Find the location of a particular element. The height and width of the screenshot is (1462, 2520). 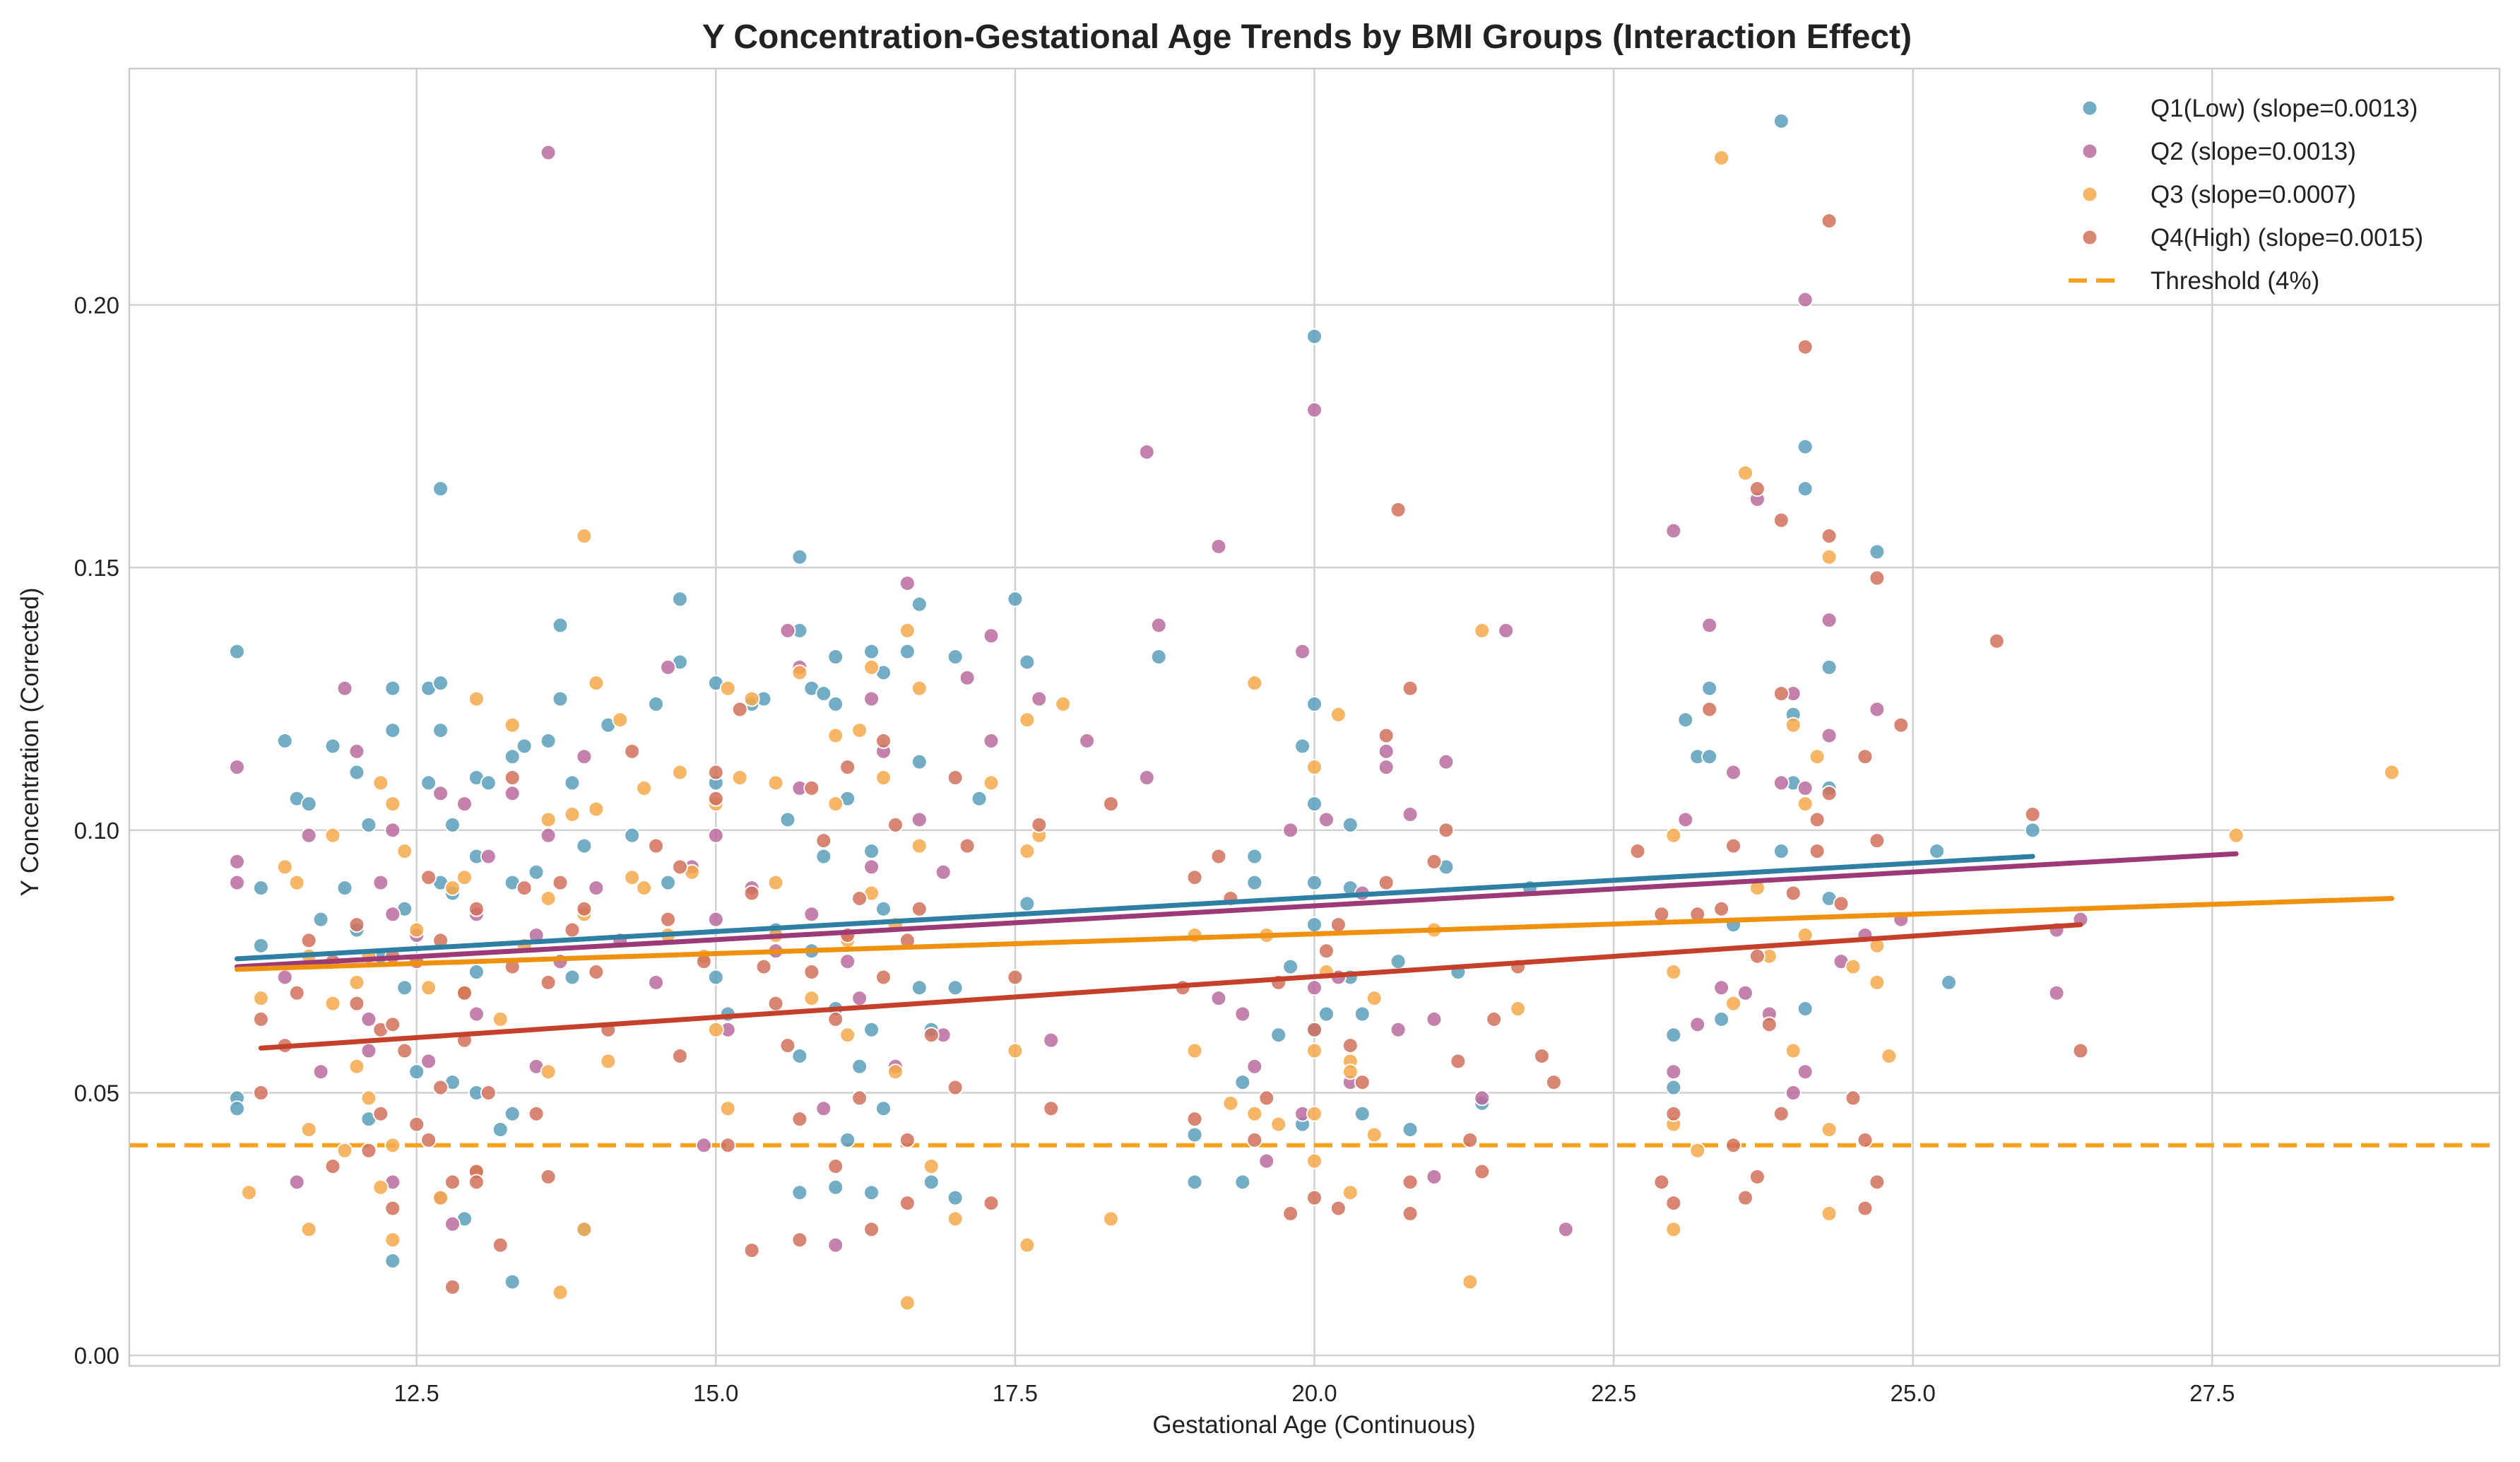

legend-entry: Q1(Low) (slope=0.0013) is located at coordinates (2284, 109).